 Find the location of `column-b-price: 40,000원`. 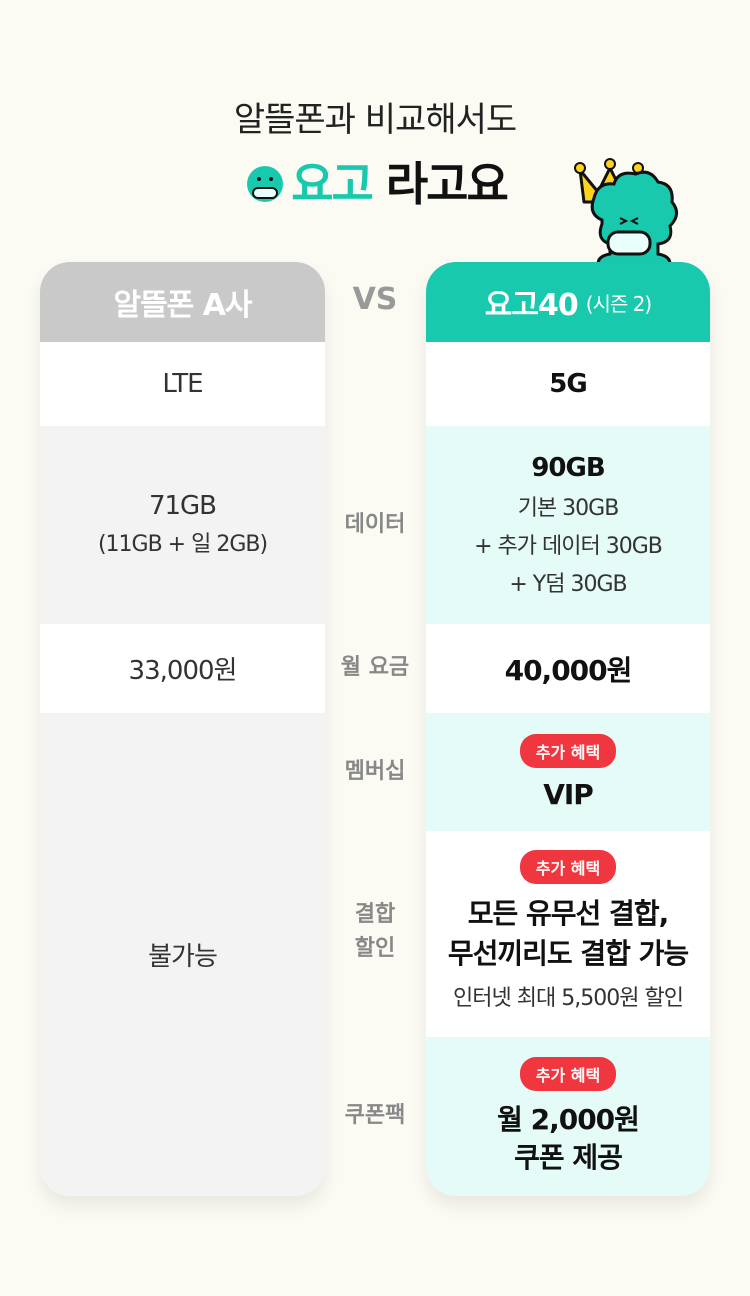

column-b-price: 40,000원 is located at coordinates (568, 670).